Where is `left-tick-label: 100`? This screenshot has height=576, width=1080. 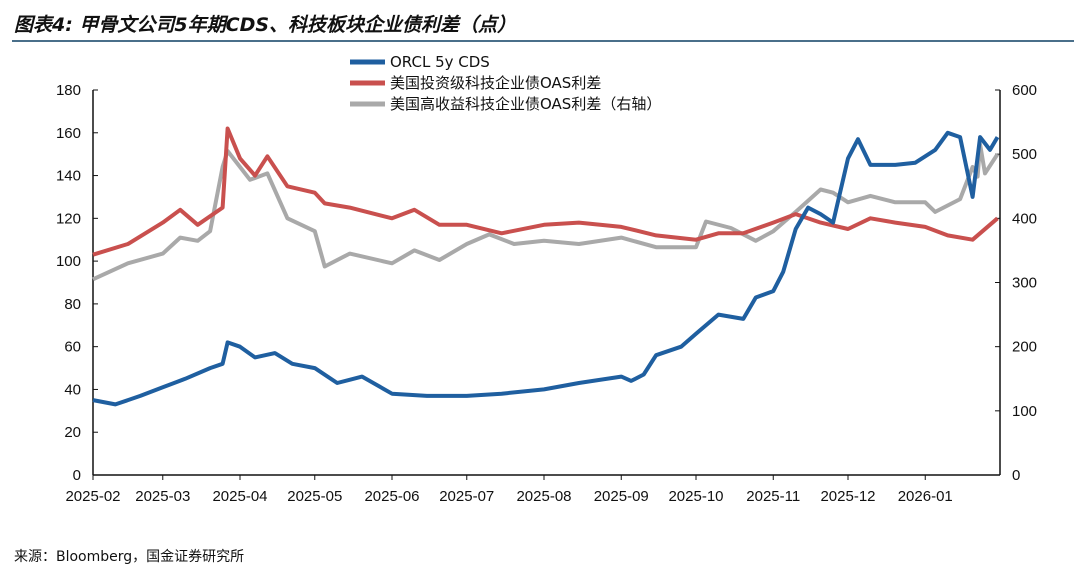
left-tick-label: 100 is located at coordinates (68, 261).